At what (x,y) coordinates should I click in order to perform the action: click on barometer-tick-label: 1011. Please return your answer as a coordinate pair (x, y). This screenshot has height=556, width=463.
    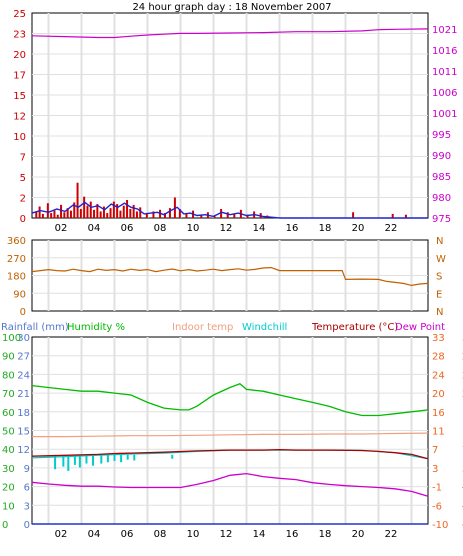
    Looking at the image, I should click on (444, 72).